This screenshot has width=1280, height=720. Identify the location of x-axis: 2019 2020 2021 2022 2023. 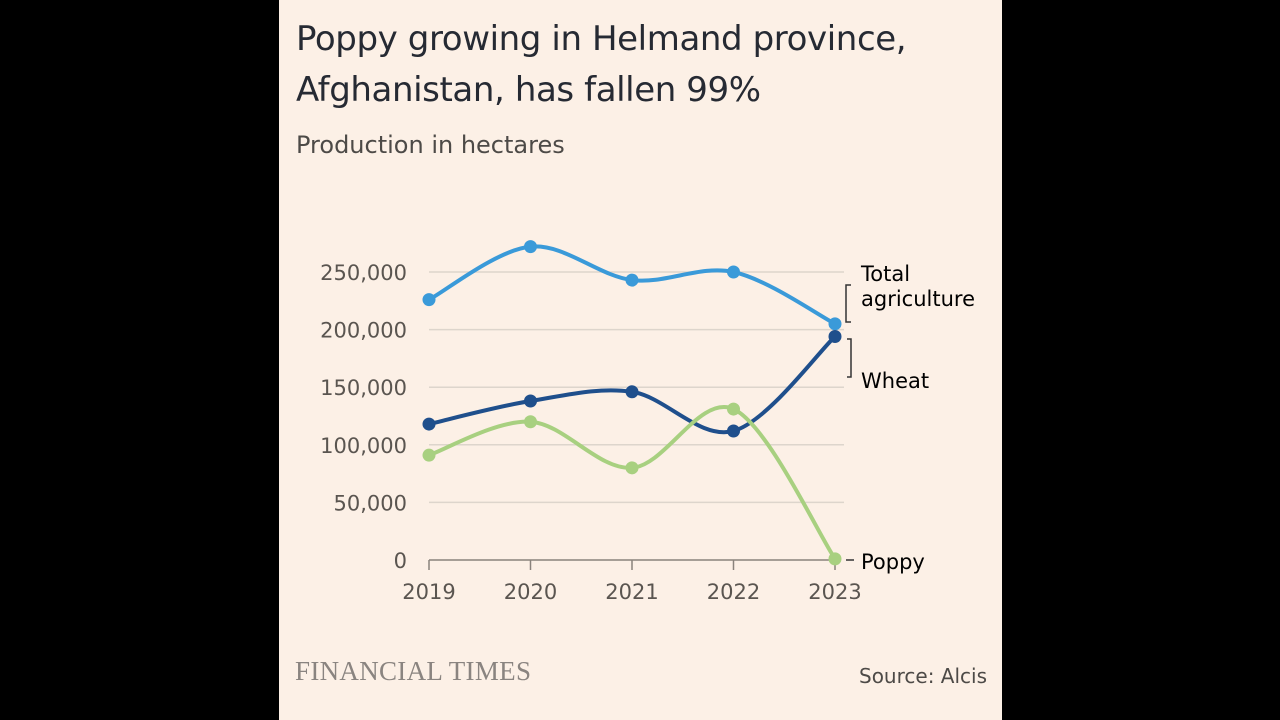
(632, 581).